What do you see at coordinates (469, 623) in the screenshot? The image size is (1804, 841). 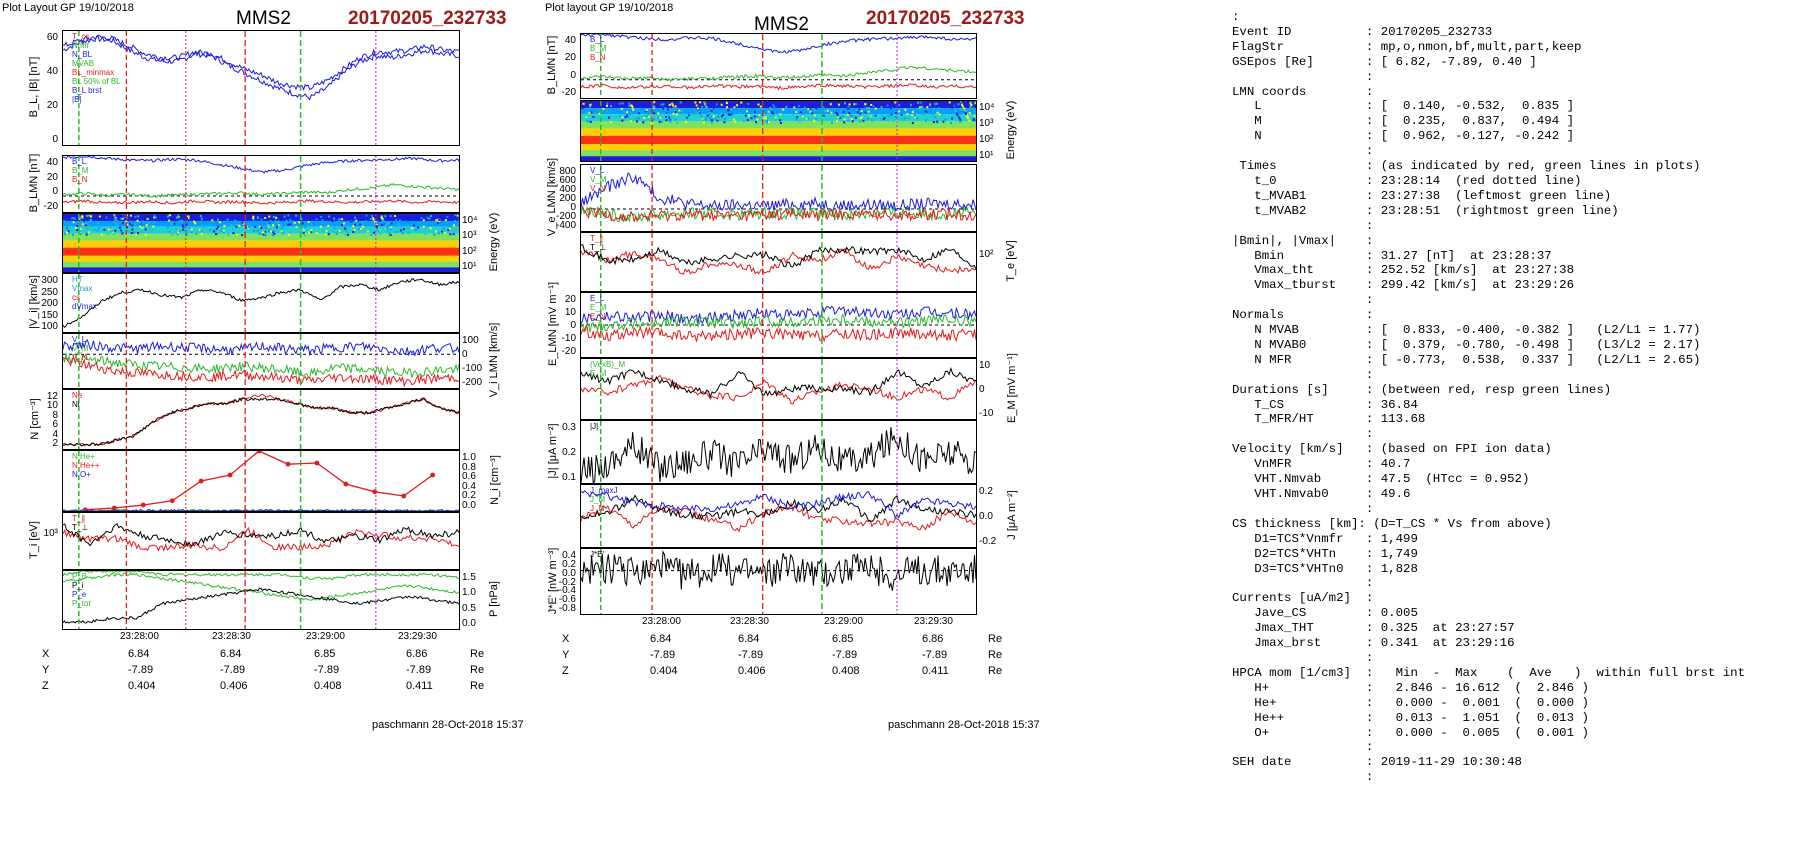 I see `y-tick-label: 0.0` at bounding box center [469, 623].